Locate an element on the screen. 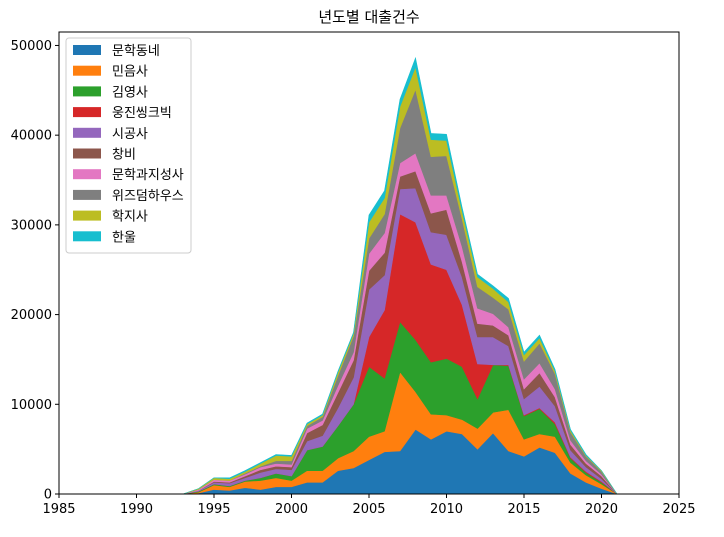 This screenshot has width=724, height=537. x-axis: 1985 1990 1995 2000 2005 2010 2015 2020 2025 is located at coordinates (369, 505).